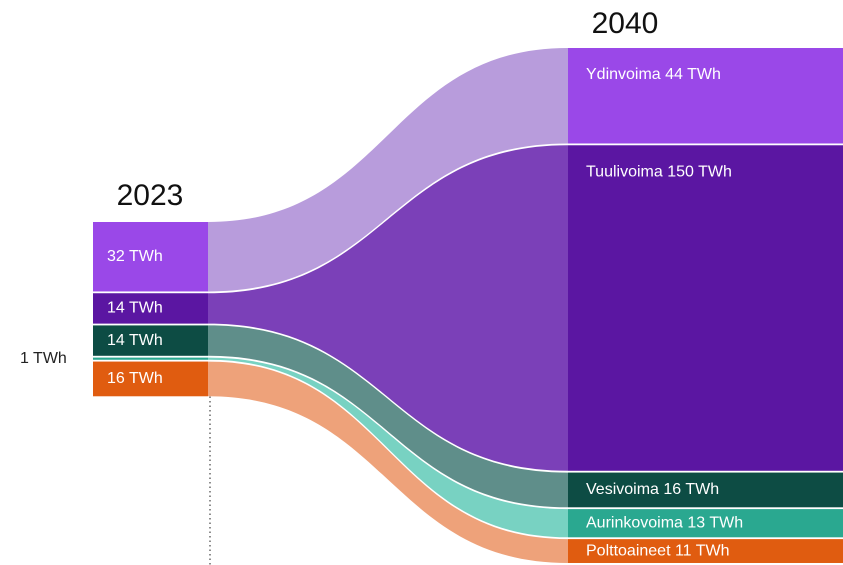  Describe the element at coordinates (135, 256) in the screenshot. I see `node-label: 32 TWh` at that location.